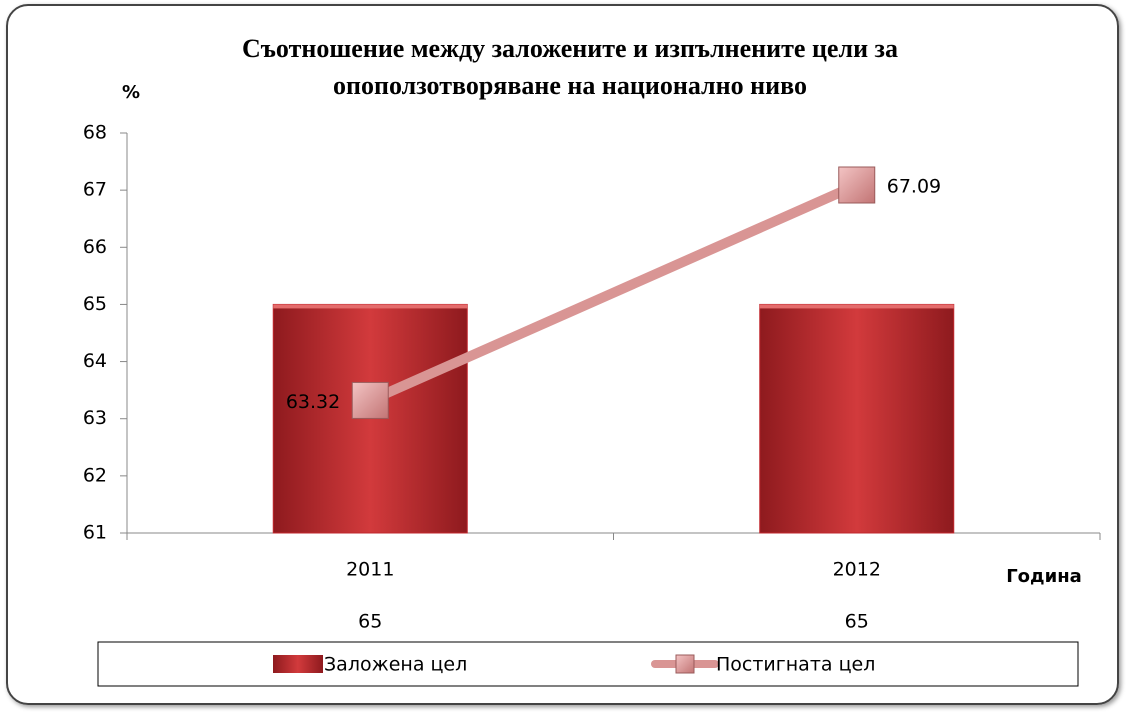 The image size is (1127, 715). What do you see at coordinates (95, 247) in the screenshot?
I see `y-tick-label: 66` at bounding box center [95, 247].